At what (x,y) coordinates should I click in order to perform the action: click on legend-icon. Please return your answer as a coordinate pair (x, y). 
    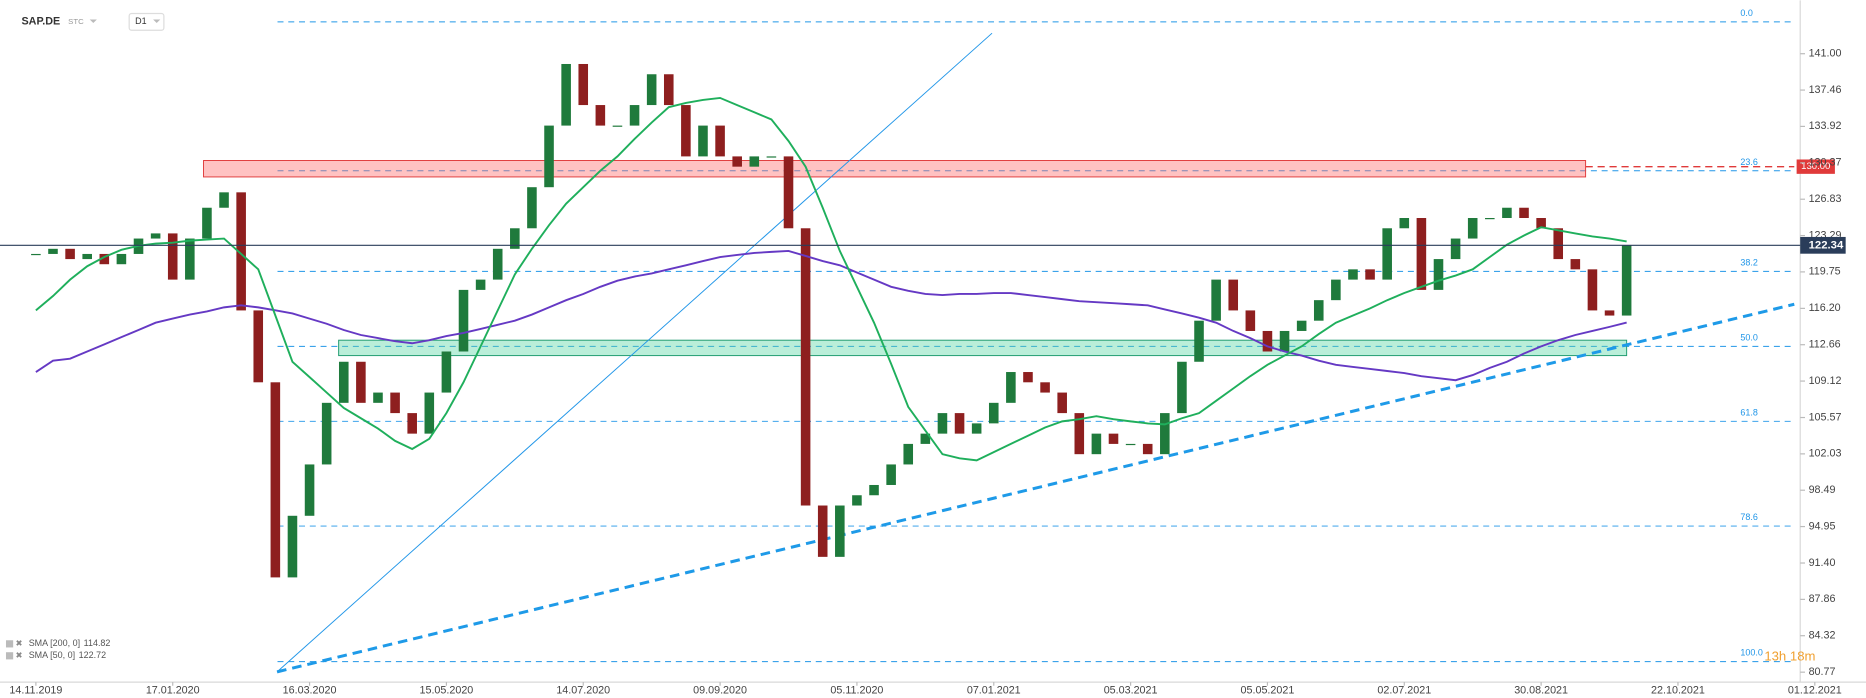
    Looking at the image, I should click on (9, 644).